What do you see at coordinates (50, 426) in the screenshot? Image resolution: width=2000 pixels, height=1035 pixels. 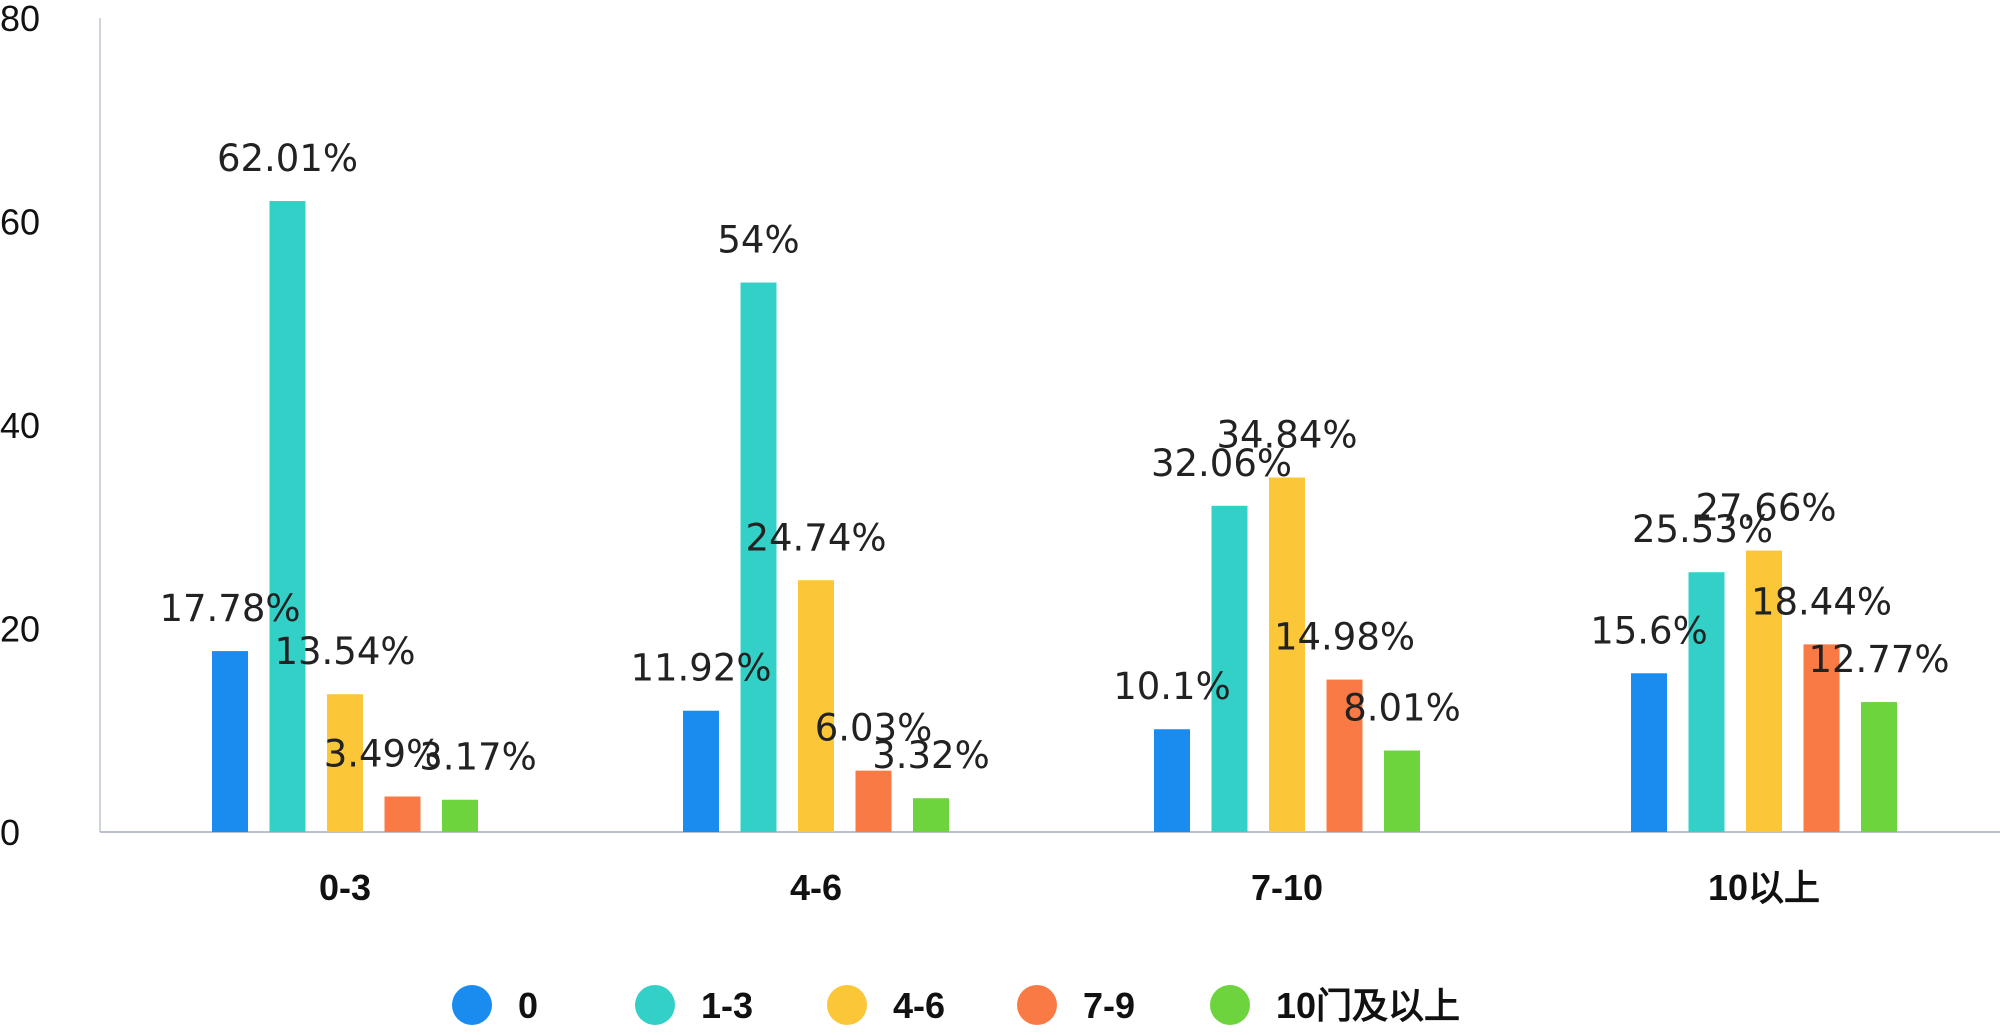 I see `y-axis: 0 20 40 60 80` at bounding box center [50, 426].